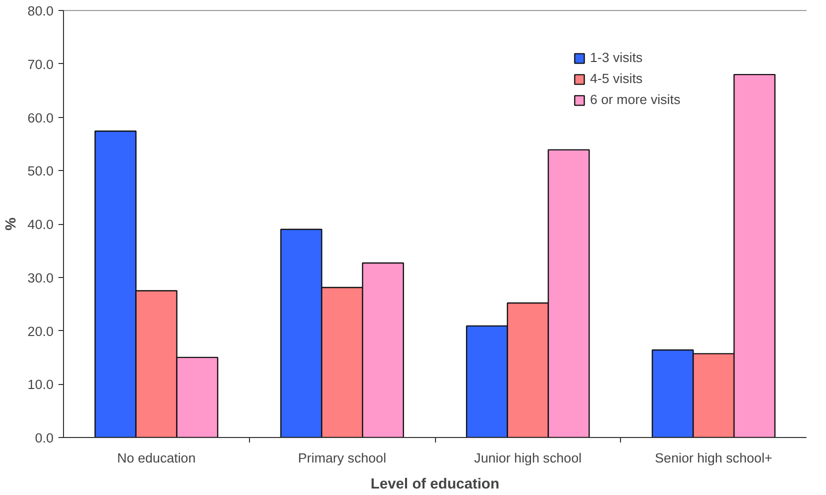  What do you see at coordinates (41, 118) in the screenshot?
I see `y-tick-label: 60.0` at bounding box center [41, 118].